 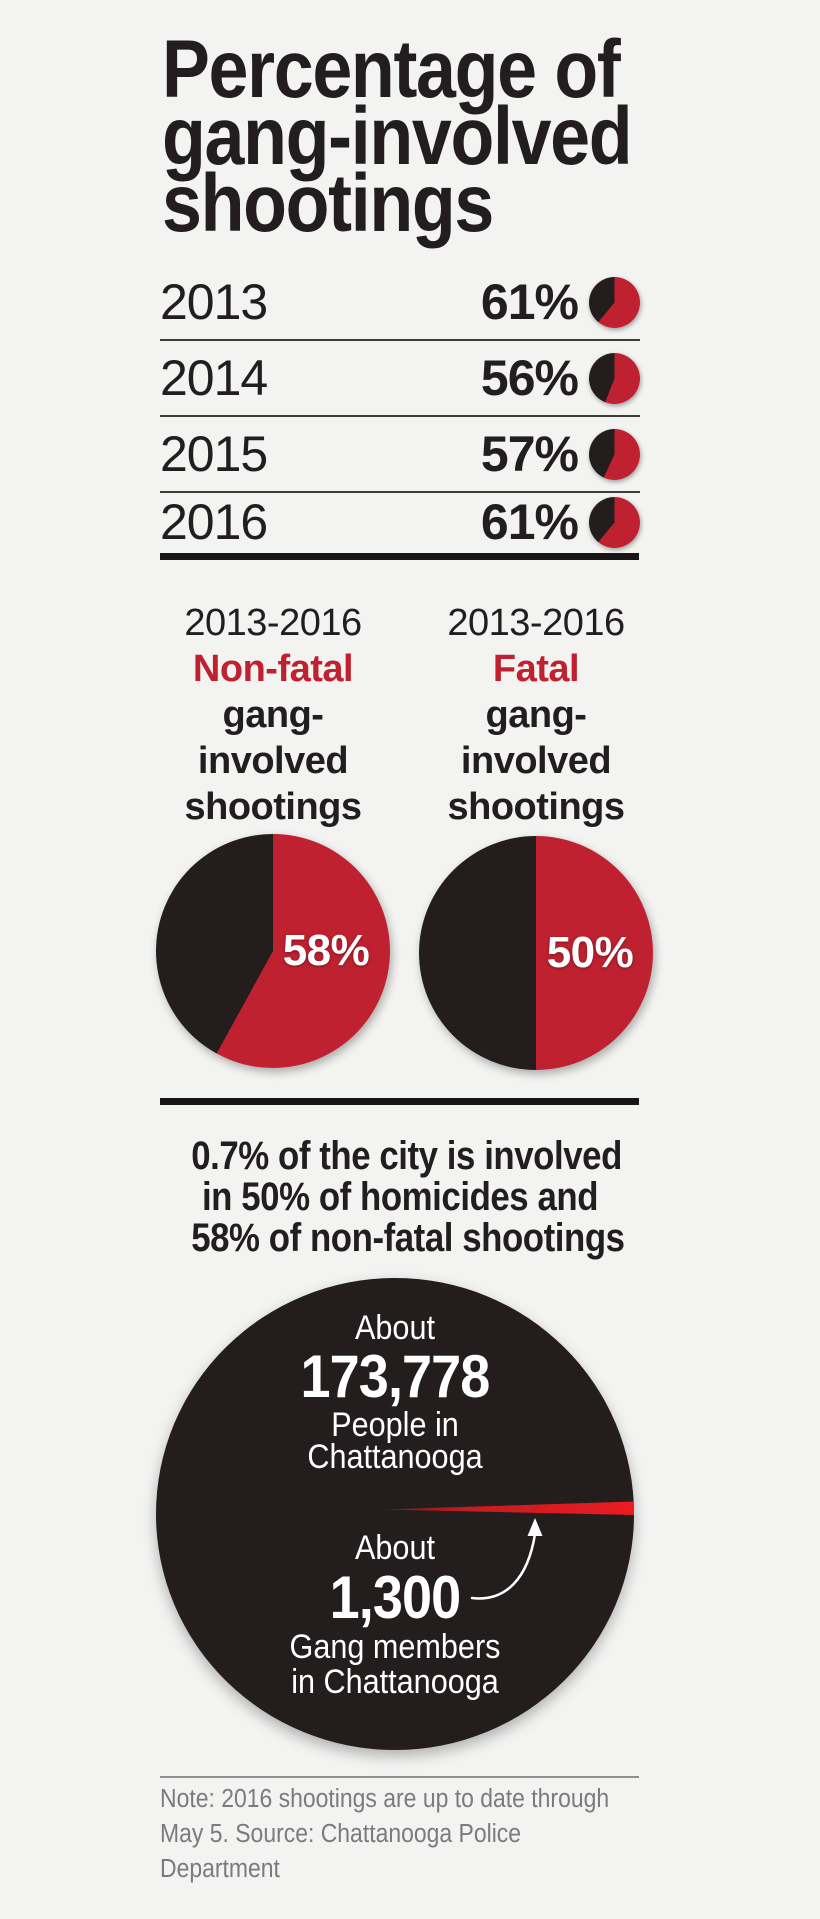 I want to click on fatal-label: Fatal, so click(x=536, y=669).